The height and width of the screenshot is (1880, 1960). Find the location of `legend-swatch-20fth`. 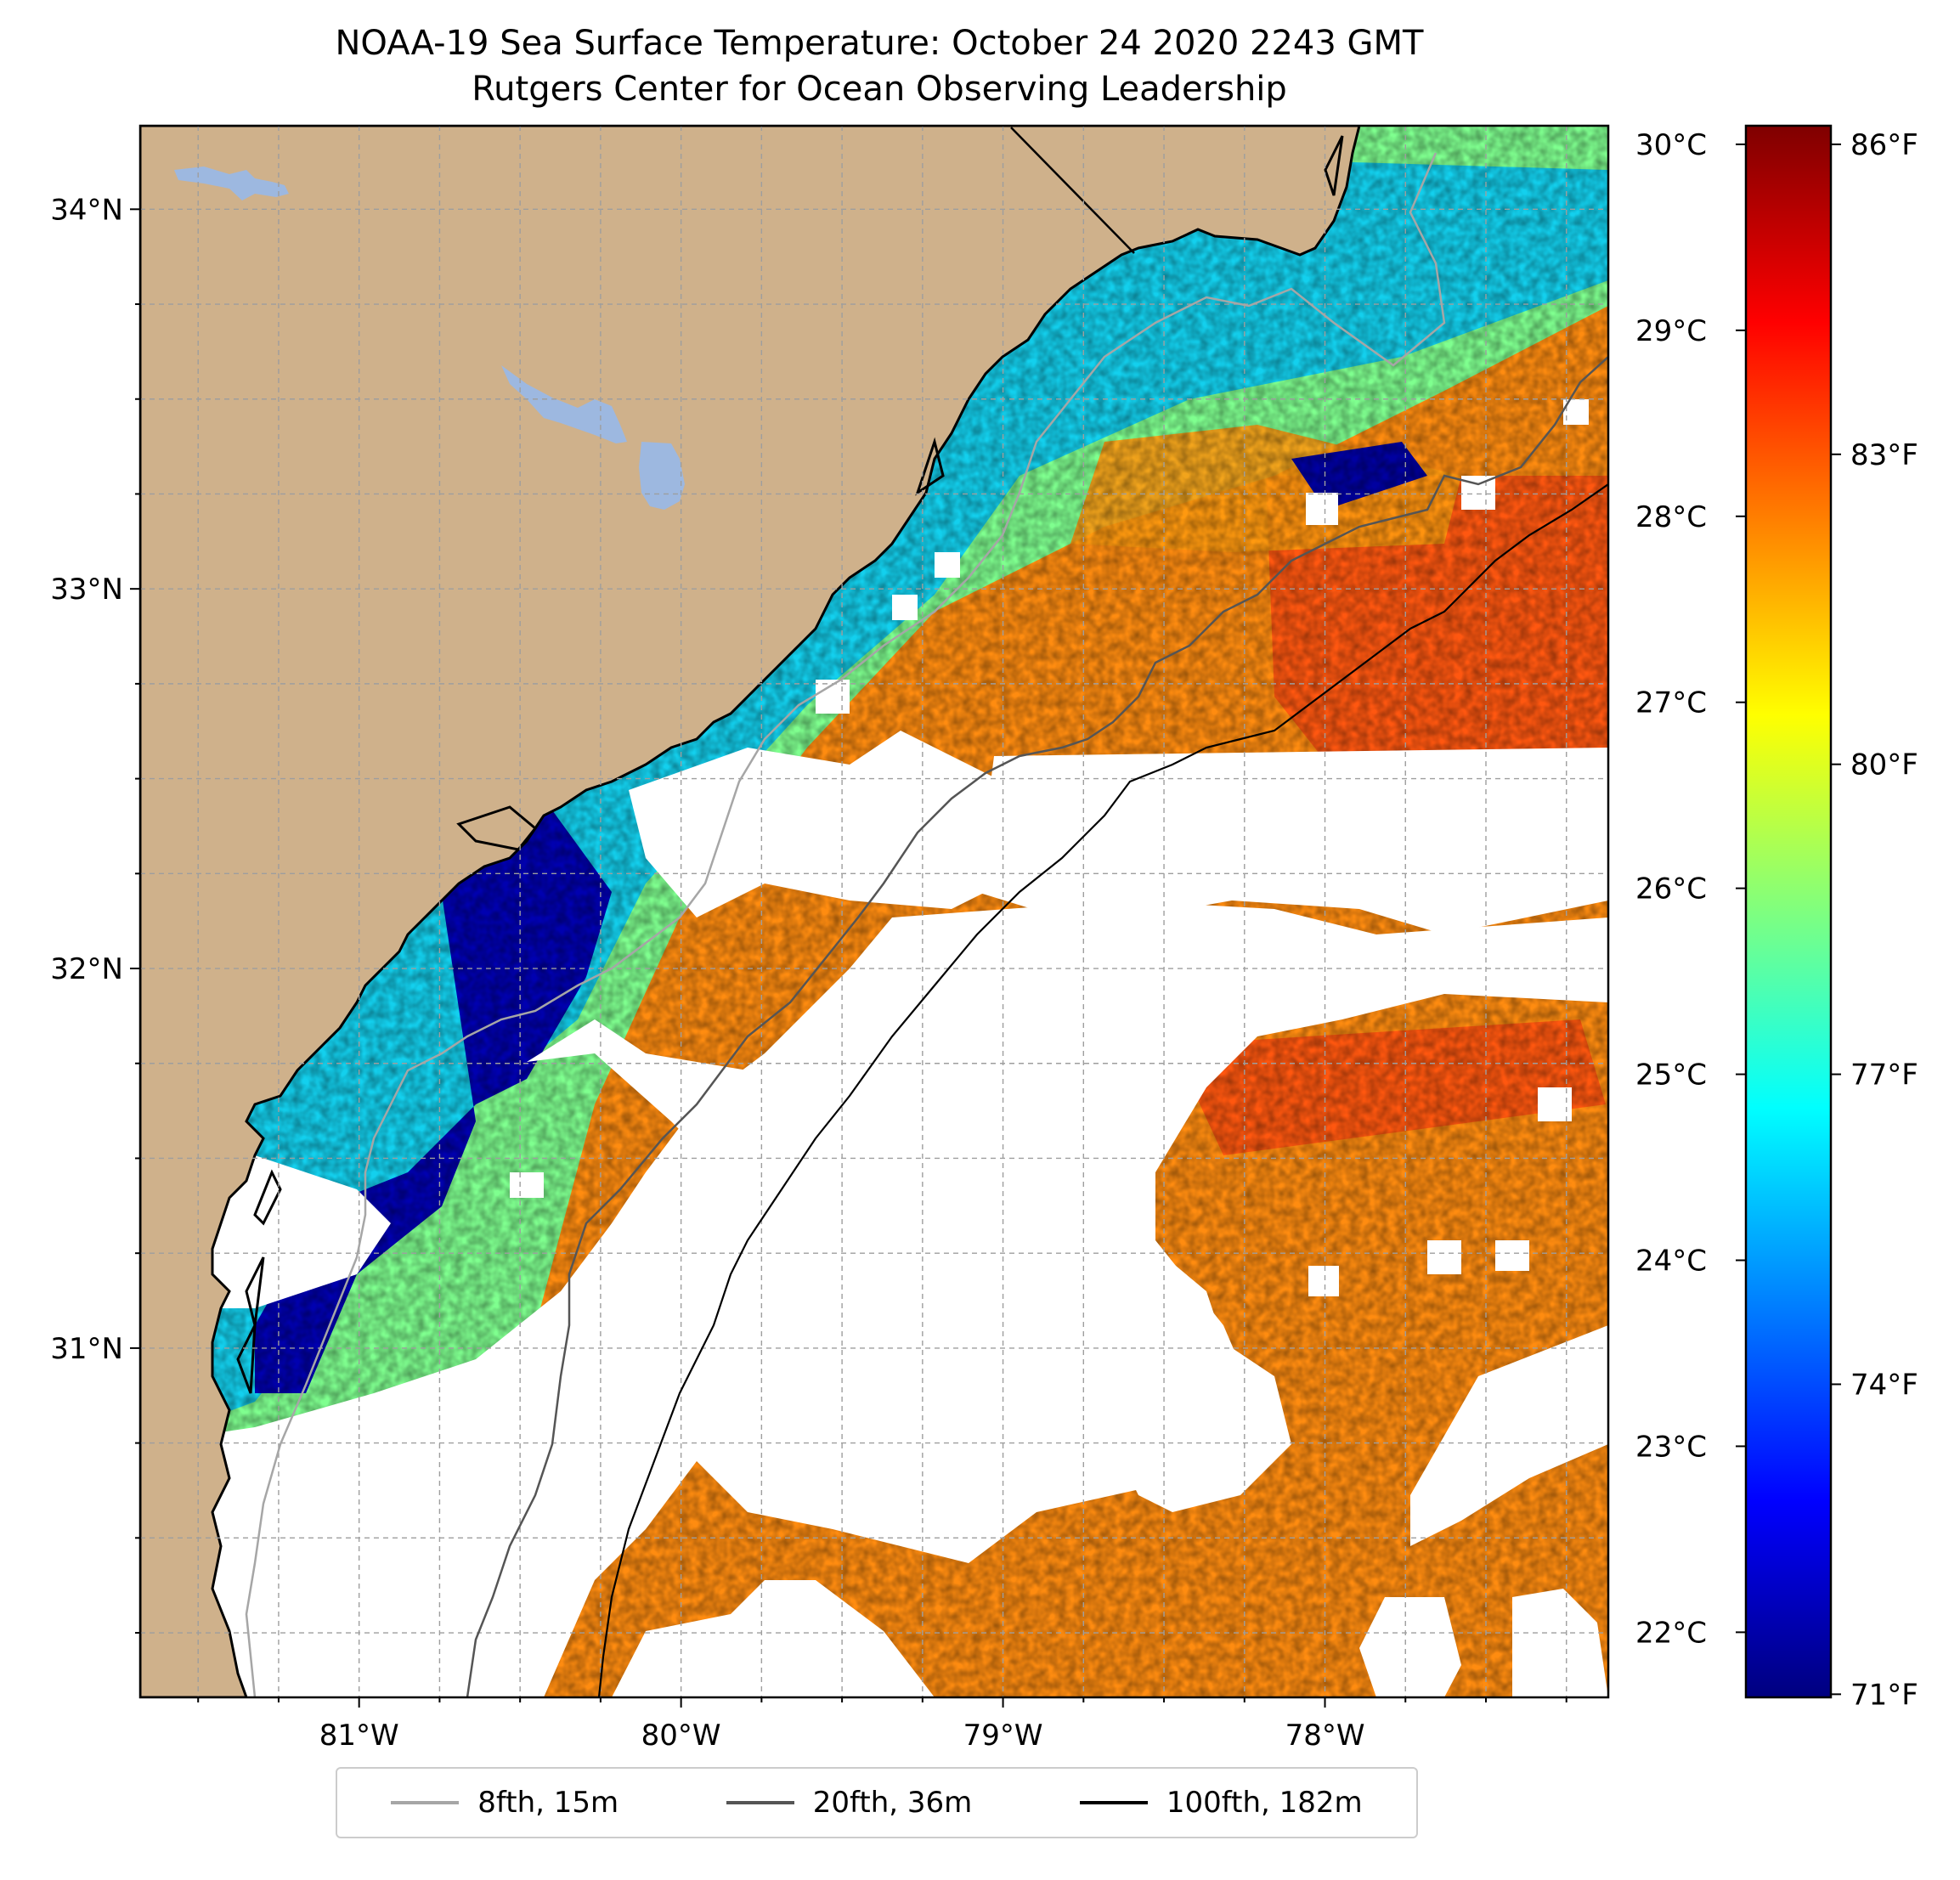

legend-swatch-20fth is located at coordinates (760, 1803).